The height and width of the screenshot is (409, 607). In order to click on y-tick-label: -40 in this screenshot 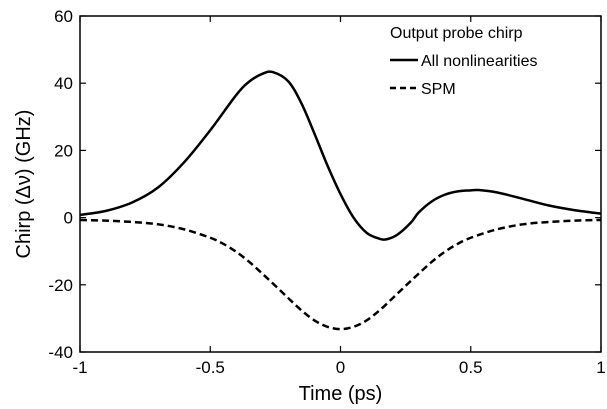, I will do `click(60, 352)`.